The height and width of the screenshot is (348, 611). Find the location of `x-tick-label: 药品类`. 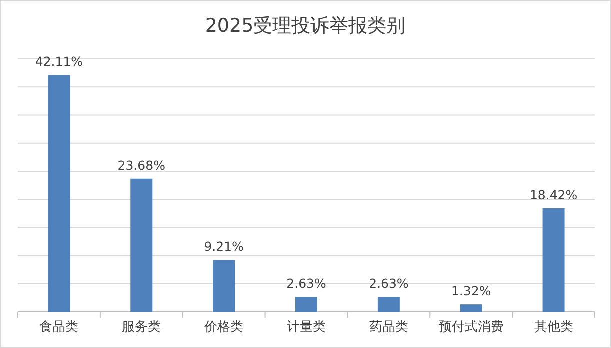

x-tick-label: 药品类 is located at coordinates (388, 327).